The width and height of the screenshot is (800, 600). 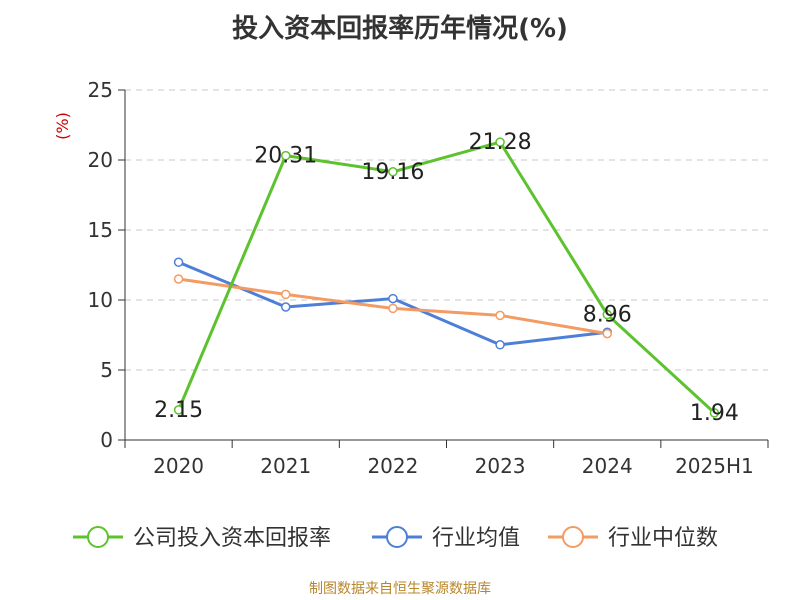 What do you see at coordinates (100, 90) in the screenshot?
I see `y-tick-label: 25` at bounding box center [100, 90].